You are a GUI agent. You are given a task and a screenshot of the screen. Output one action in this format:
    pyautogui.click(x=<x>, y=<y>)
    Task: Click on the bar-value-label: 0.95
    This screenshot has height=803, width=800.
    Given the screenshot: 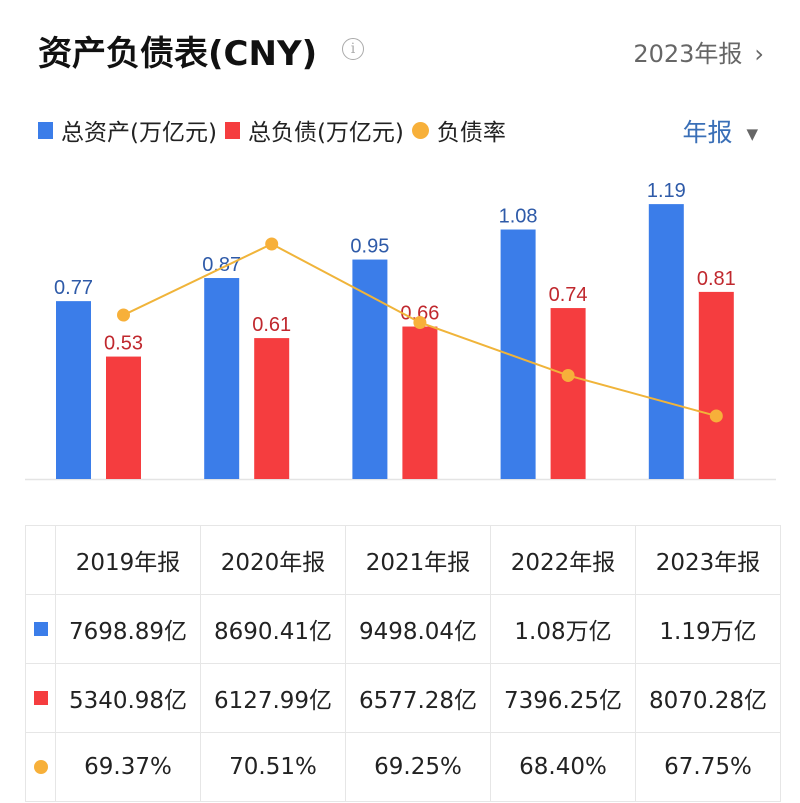 What is the action you would take?
    pyautogui.click(x=369, y=247)
    